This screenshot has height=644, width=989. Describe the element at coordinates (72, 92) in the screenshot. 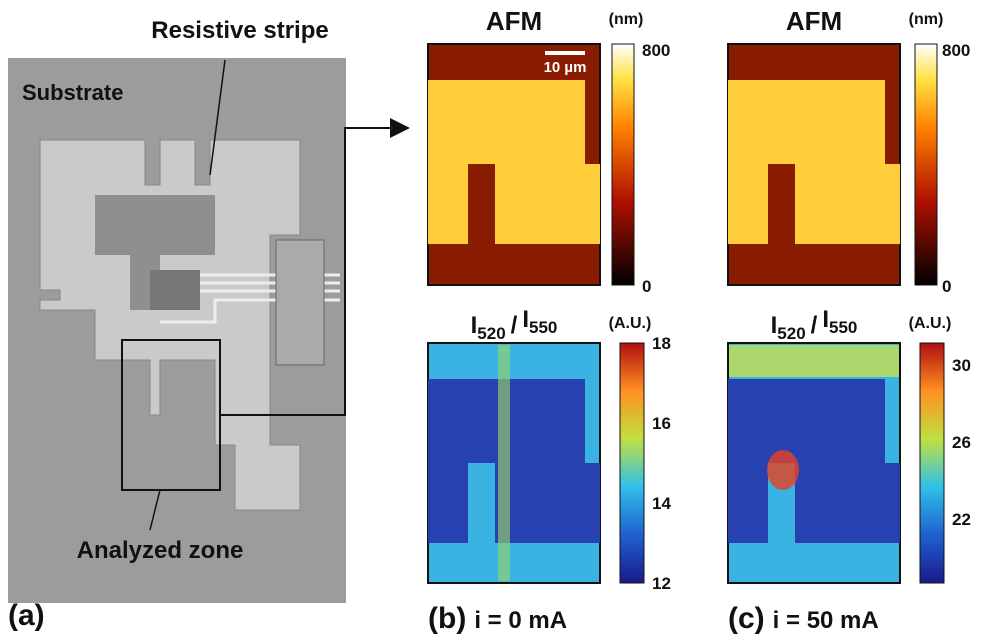

I see `label: Substrate` at that location.